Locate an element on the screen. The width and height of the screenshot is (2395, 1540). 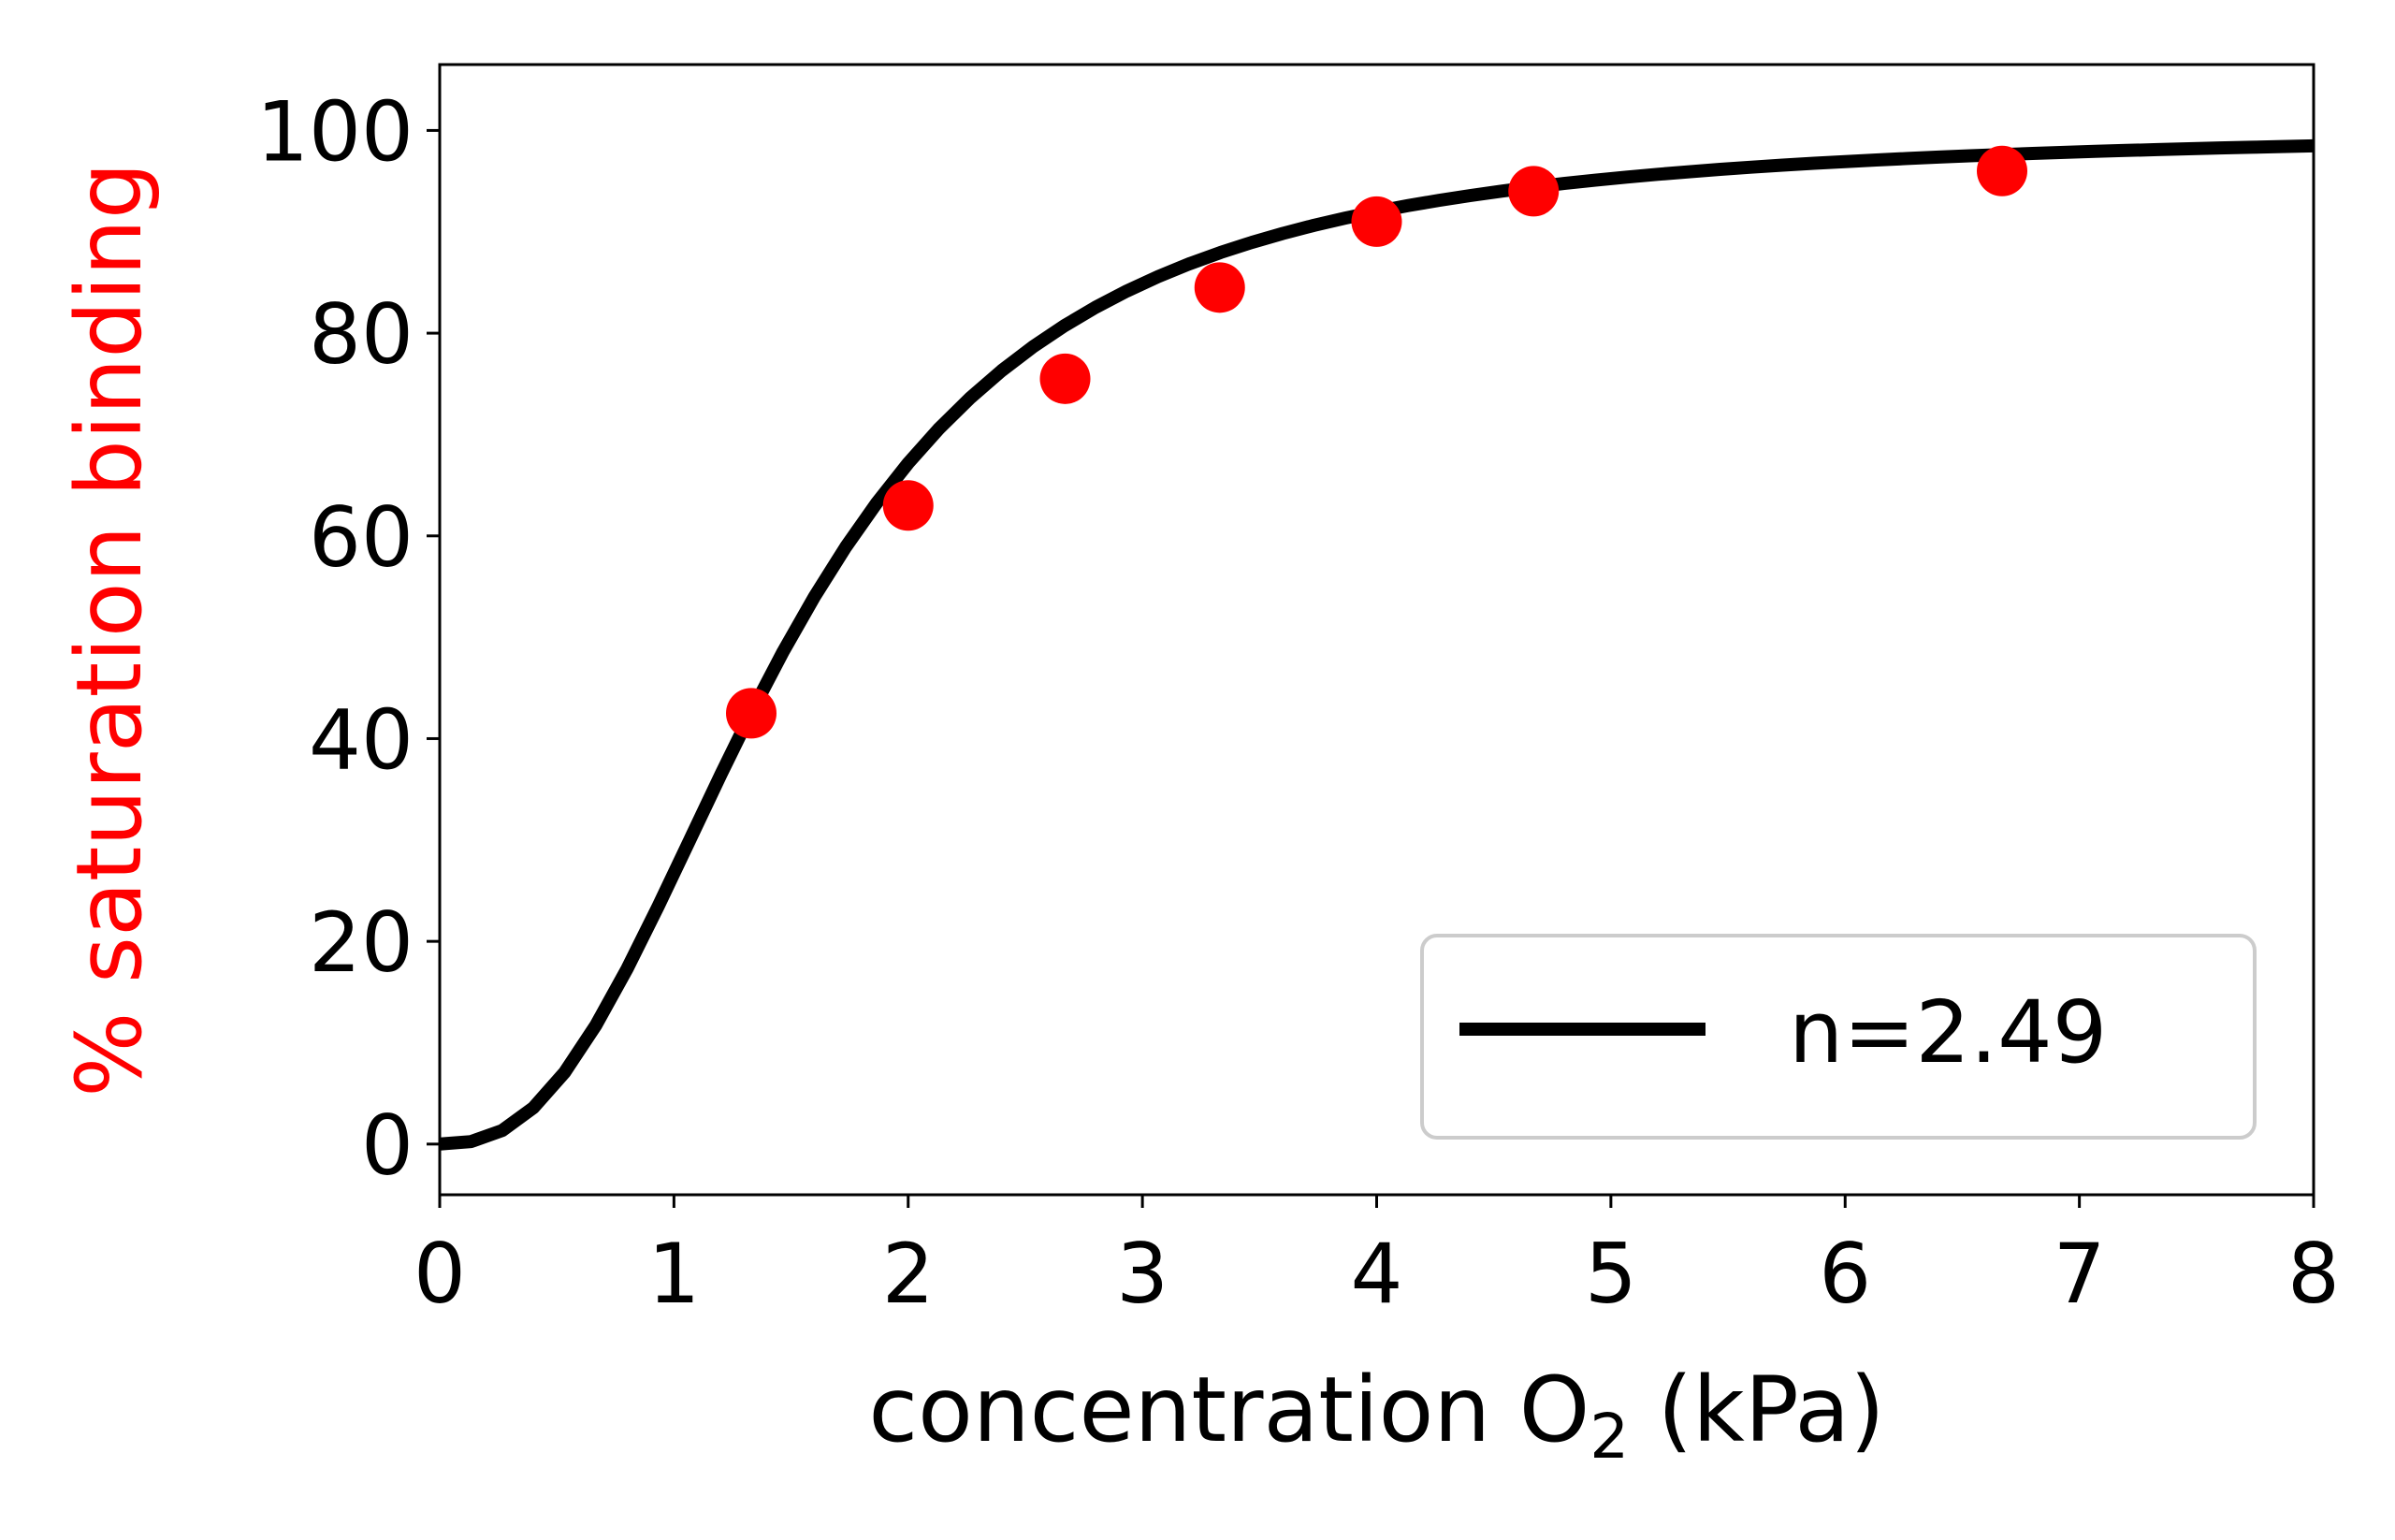
x-tick-label: 3 is located at coordinates (1142, 1274).